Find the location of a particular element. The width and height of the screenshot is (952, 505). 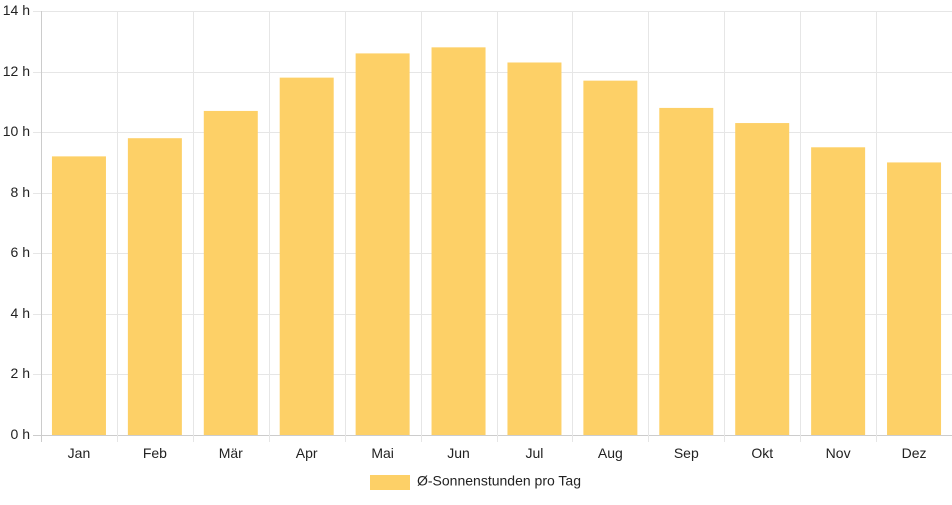

legend: Ø-Sonnenstunden pro Tag is located at coordinates (475, 481).